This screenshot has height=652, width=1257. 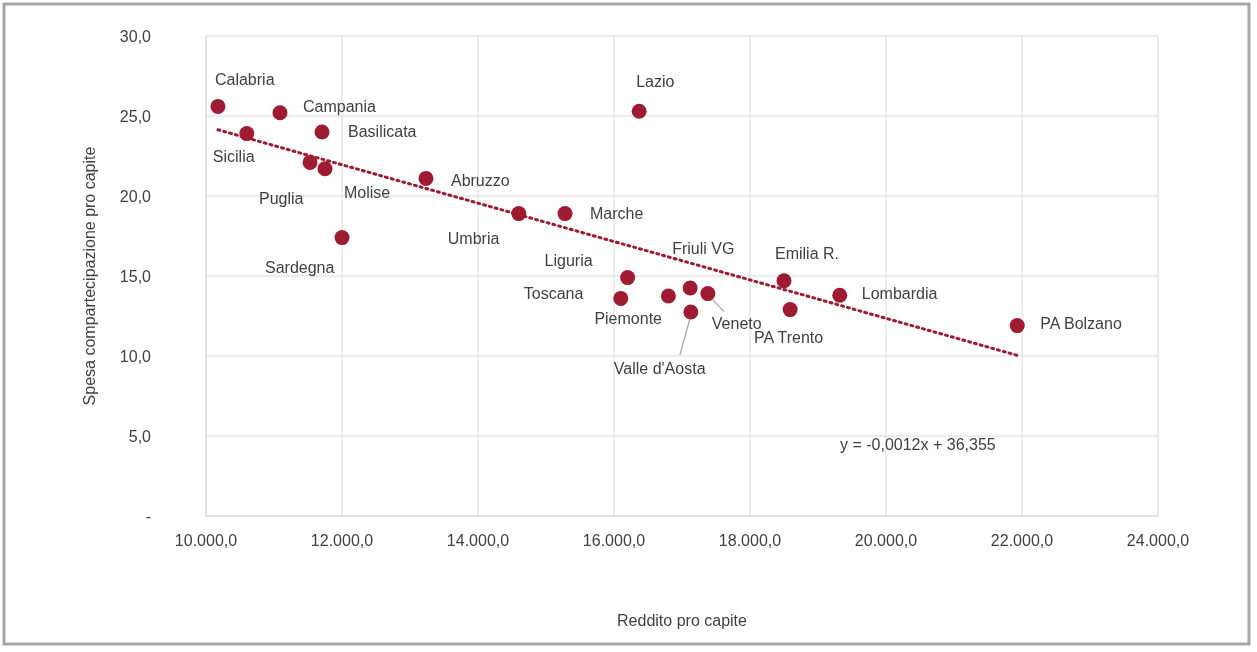 I want to click on y-tick-label: 30,0, so click(x=135, y=36).